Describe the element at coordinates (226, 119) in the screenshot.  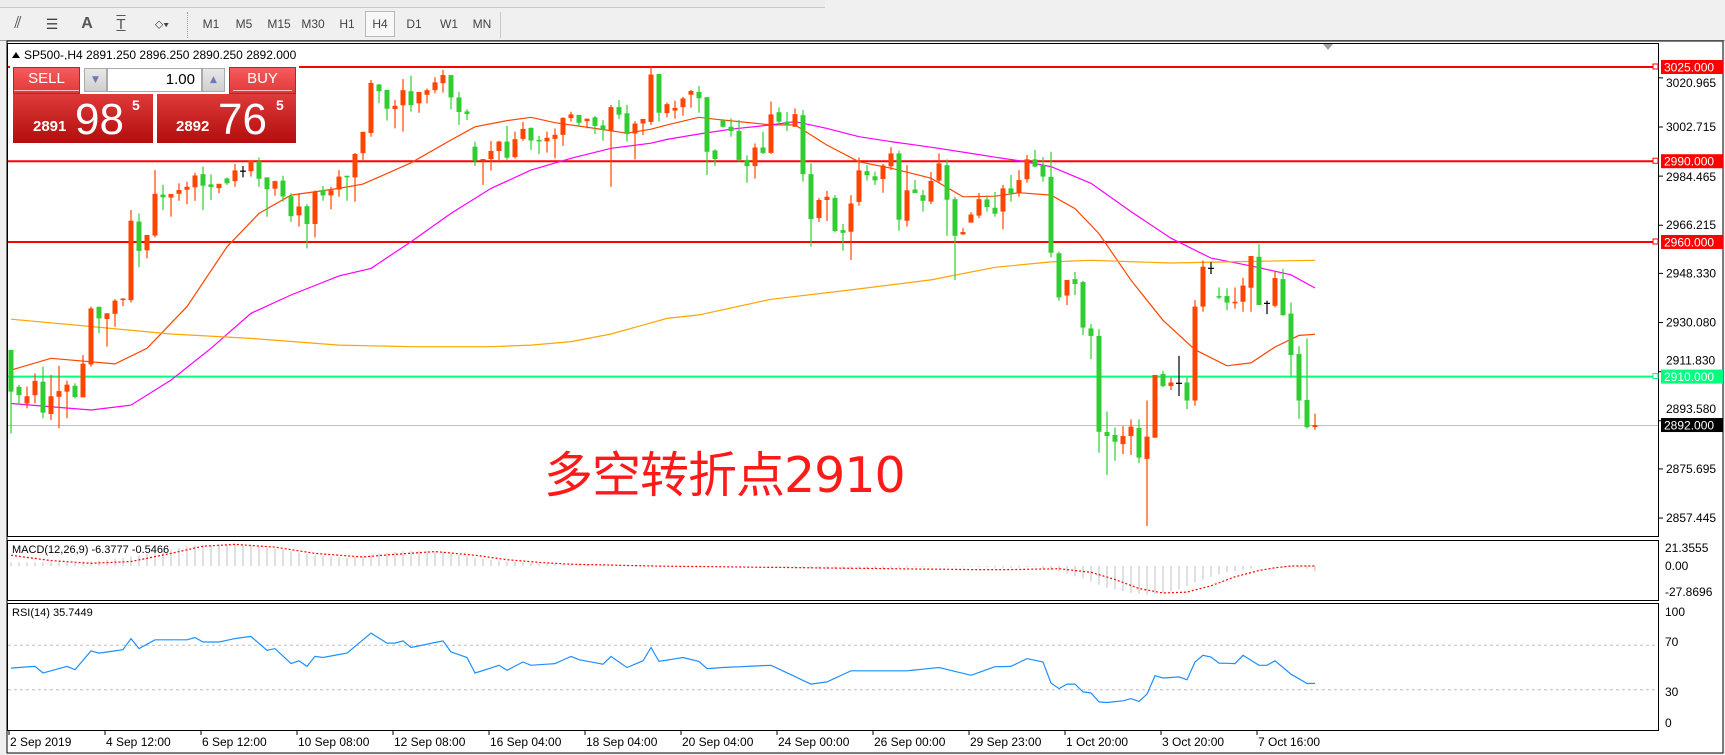
I see `buy-price-box: 2892 76 5` at that location.